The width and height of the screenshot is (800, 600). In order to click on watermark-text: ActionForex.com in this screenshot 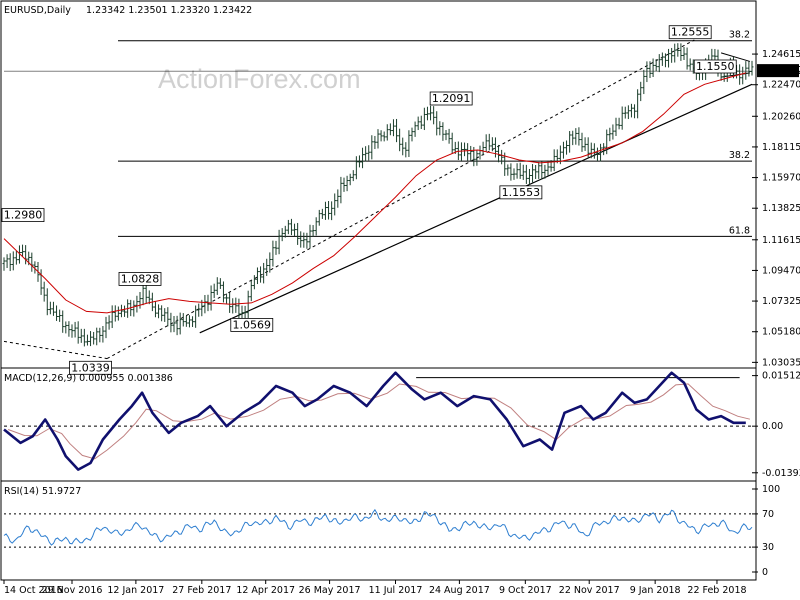, I will do `click(259, 79)`.